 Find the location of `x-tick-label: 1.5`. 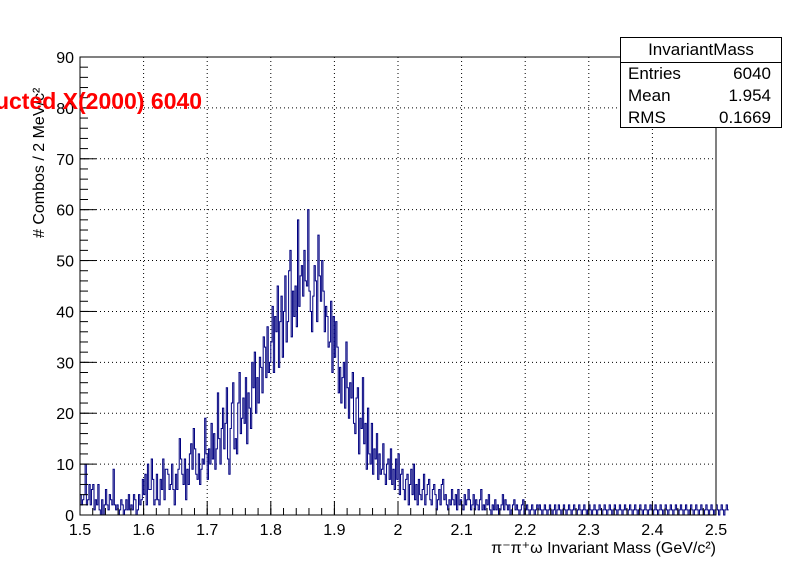

x-tick-label: 1.5 is located at coordinates (80, 530).